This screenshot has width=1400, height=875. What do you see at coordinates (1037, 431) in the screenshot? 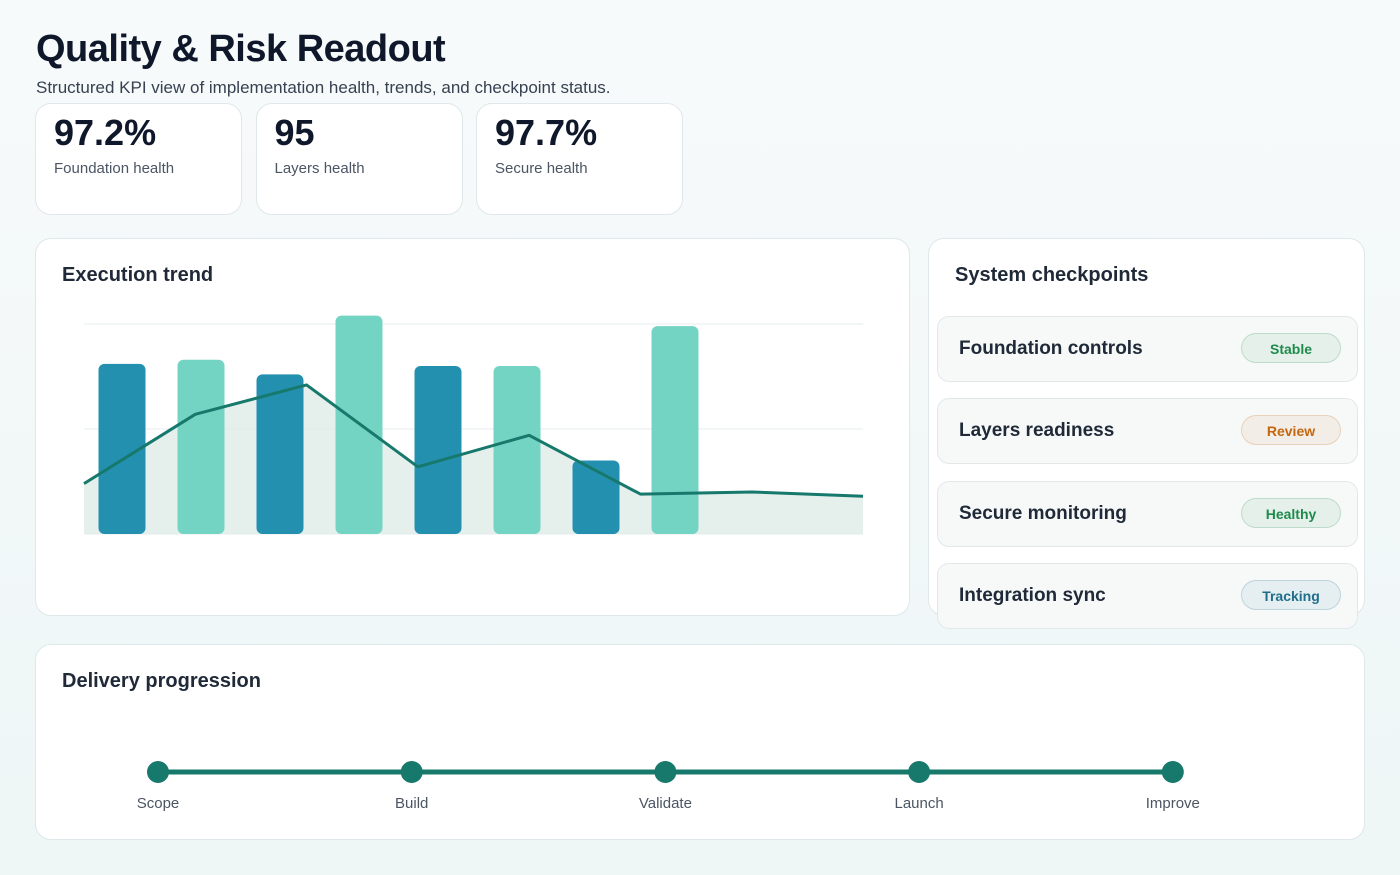
I see `checkpoint-name: Layers readiness` at bounding box center [1037, 431].